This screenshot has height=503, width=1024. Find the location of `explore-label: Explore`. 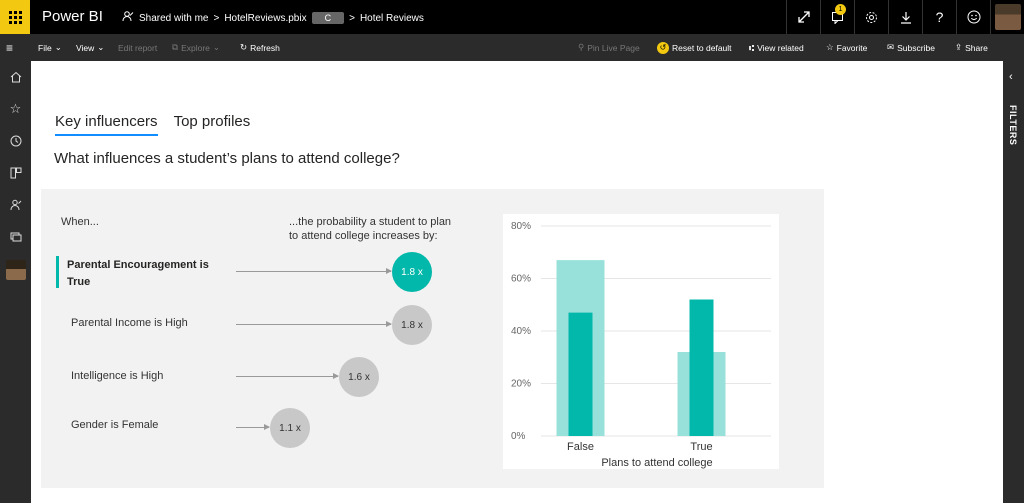

explore-label: Explore is located at coordinates (195, 47).